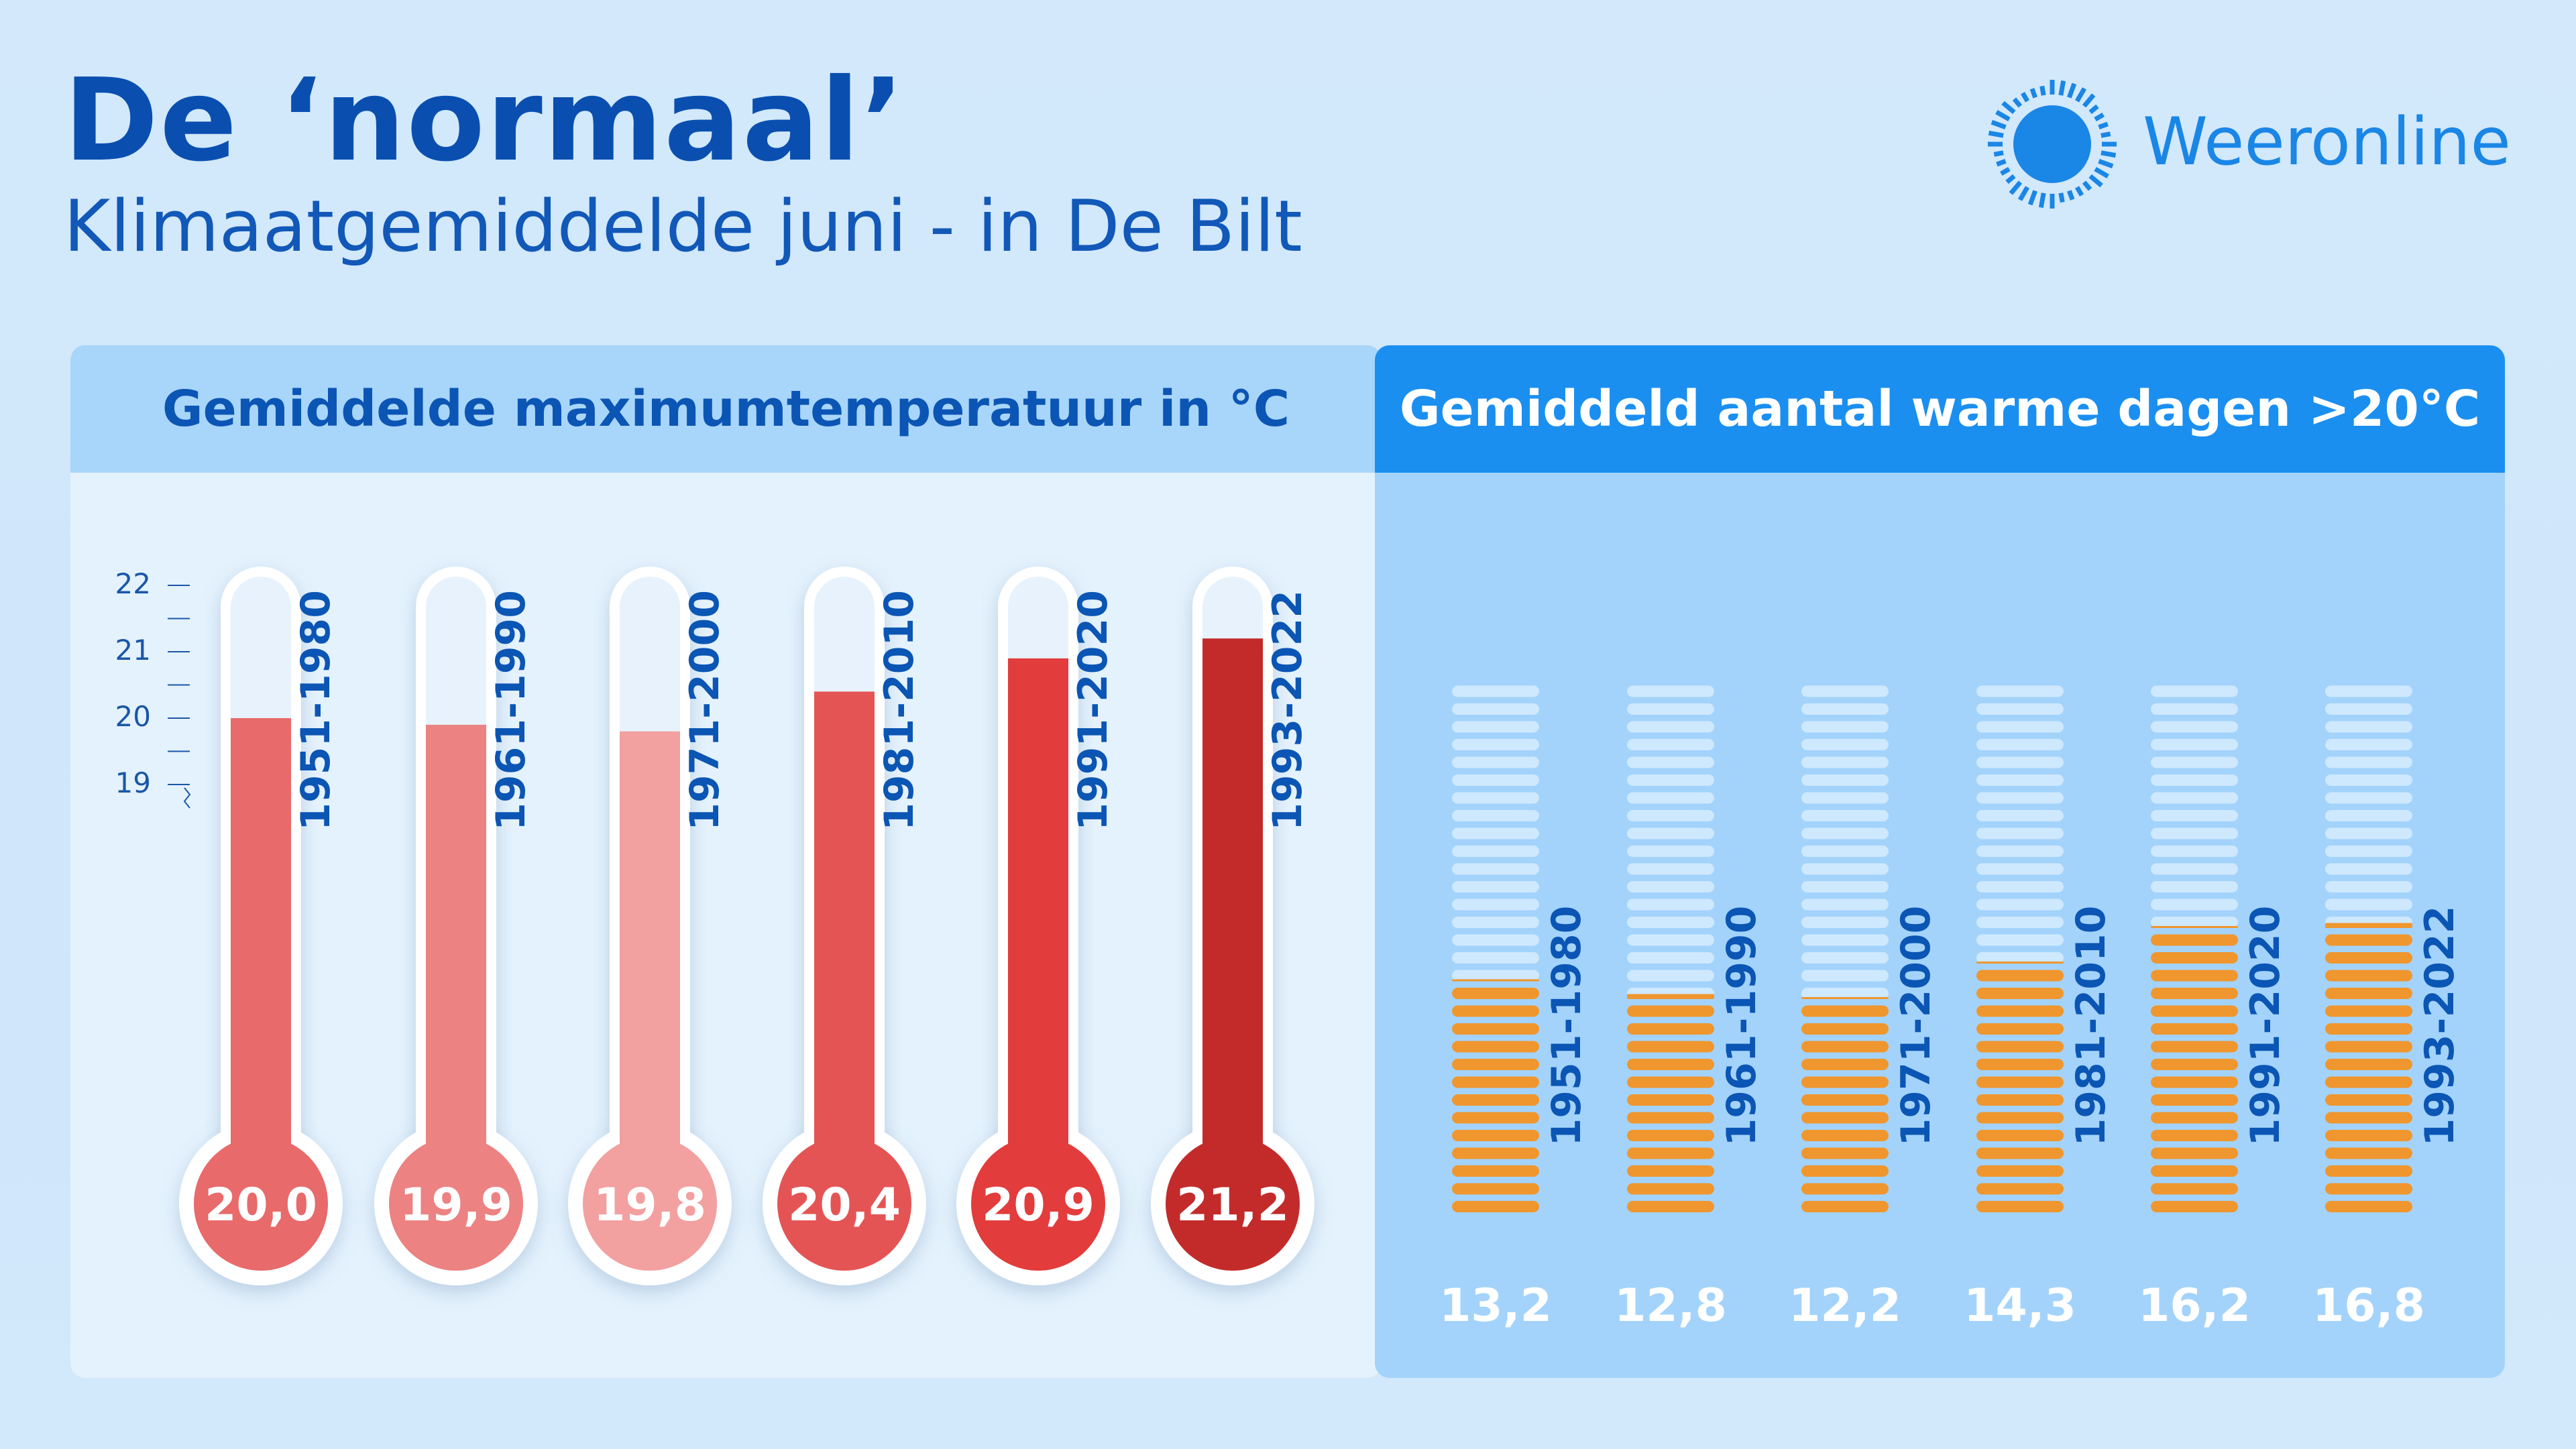 The image size is (2576, 1449). Describe the element at coordinates (133, 783) in the screenshot. I see `y-tick-label: 19` at that location.